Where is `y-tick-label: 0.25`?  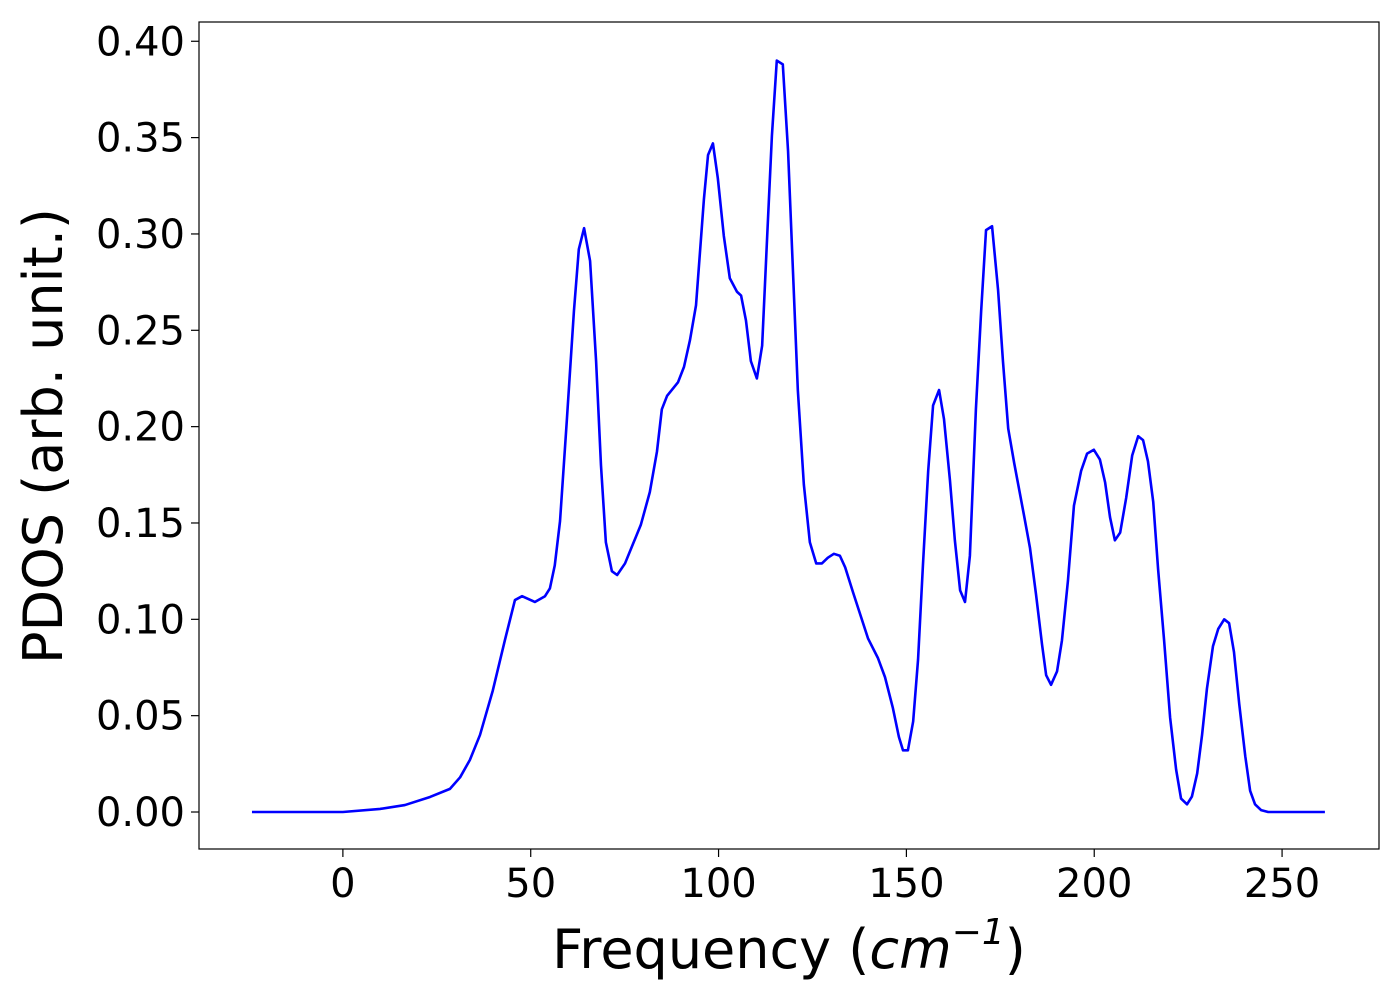 y-tick-label: 0.25 is located at coordinates (140, 331).